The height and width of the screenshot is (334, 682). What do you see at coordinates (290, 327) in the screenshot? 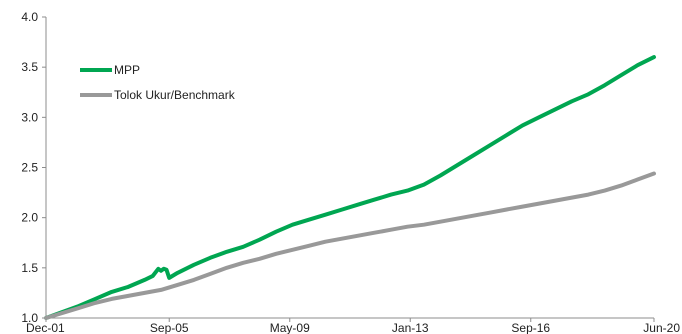
I see `x-tick-label: May-09` at bounding box center [290, 327].